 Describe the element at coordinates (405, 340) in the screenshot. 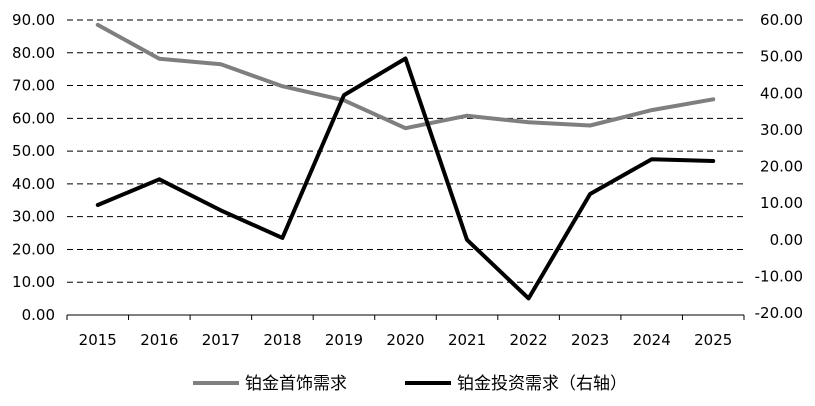

I see `x-tick-label: 2020` at that location.